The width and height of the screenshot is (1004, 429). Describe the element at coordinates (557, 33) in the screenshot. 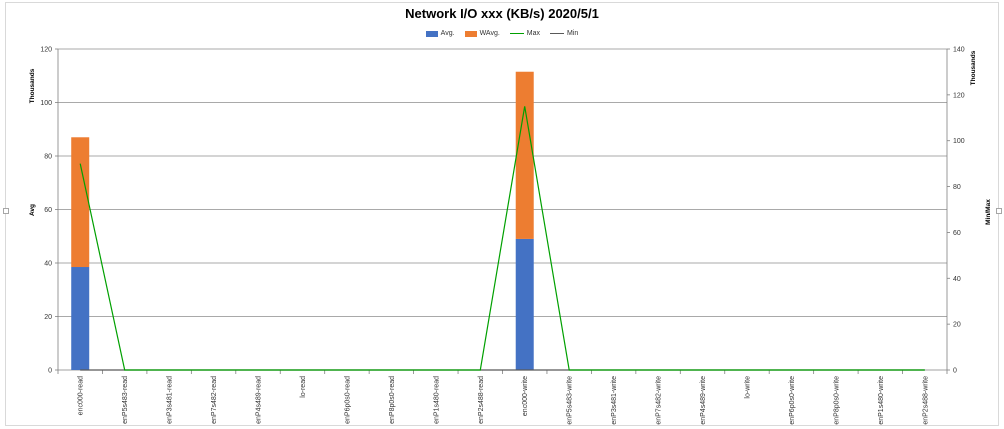

I see `legend-swatch-min` at that location.